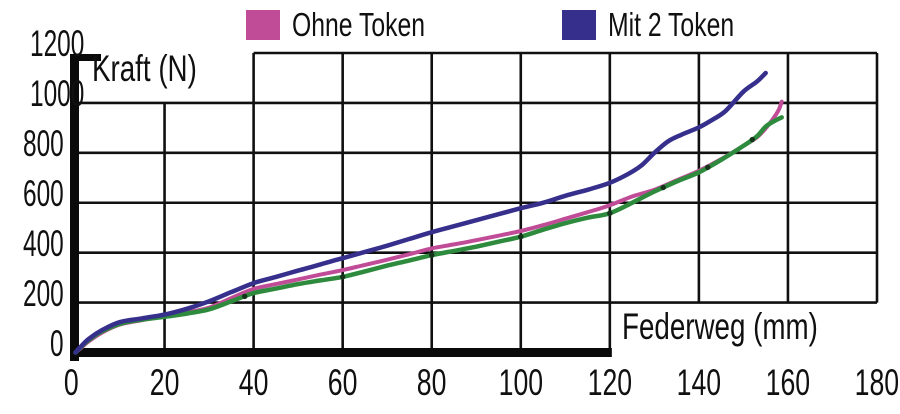 This screenshot has width=900, height=414. I want to click on legend-label-mit-2-token: Mit 2 Token, so click(671, 24).